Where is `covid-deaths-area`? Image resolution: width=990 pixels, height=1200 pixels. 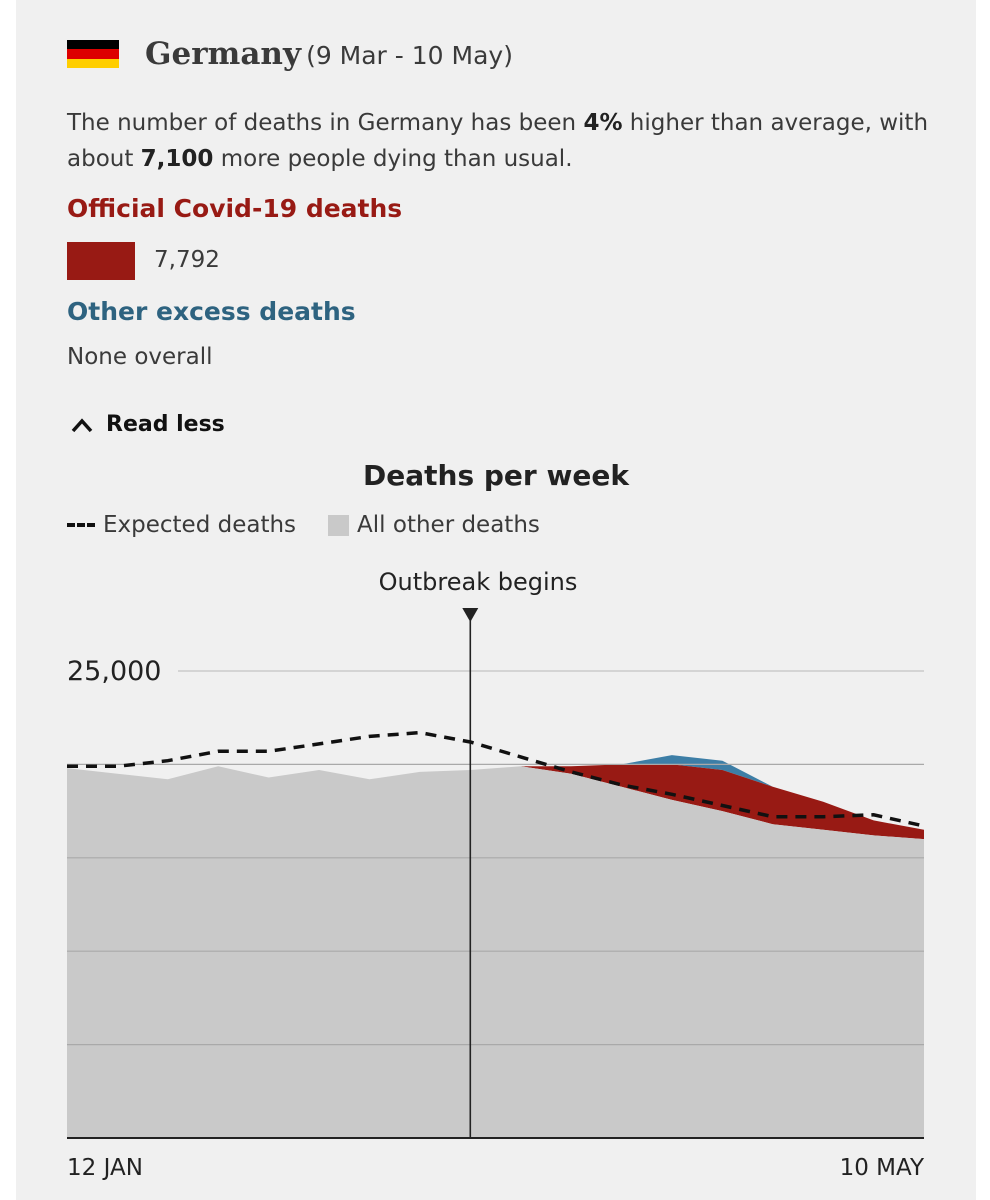
covid-deaths-area is located at coordinates (495, 802).